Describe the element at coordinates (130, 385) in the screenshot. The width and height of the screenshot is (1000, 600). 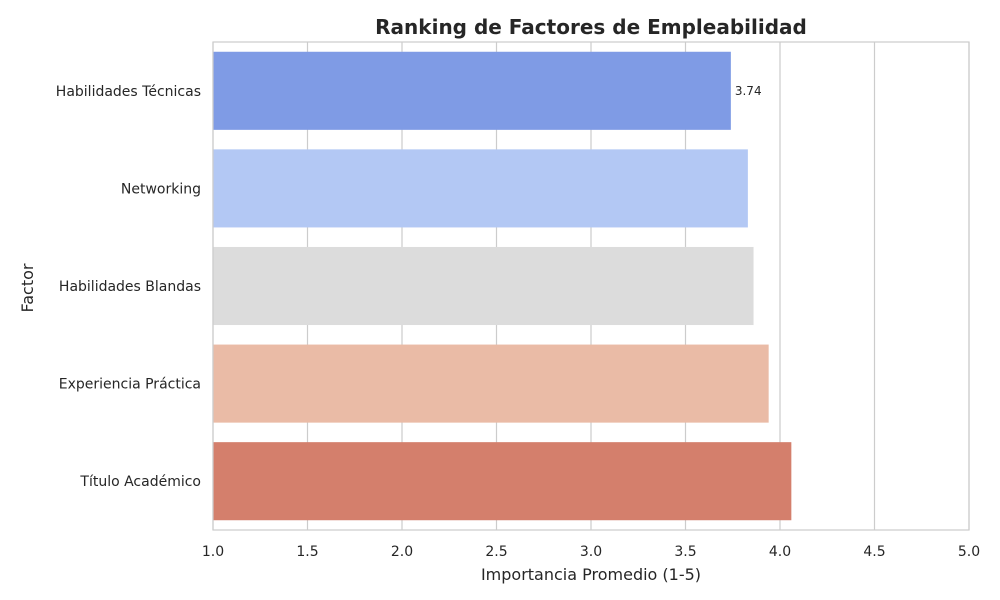
I see `y-tick-label: Experiencia Práctica` at that location.